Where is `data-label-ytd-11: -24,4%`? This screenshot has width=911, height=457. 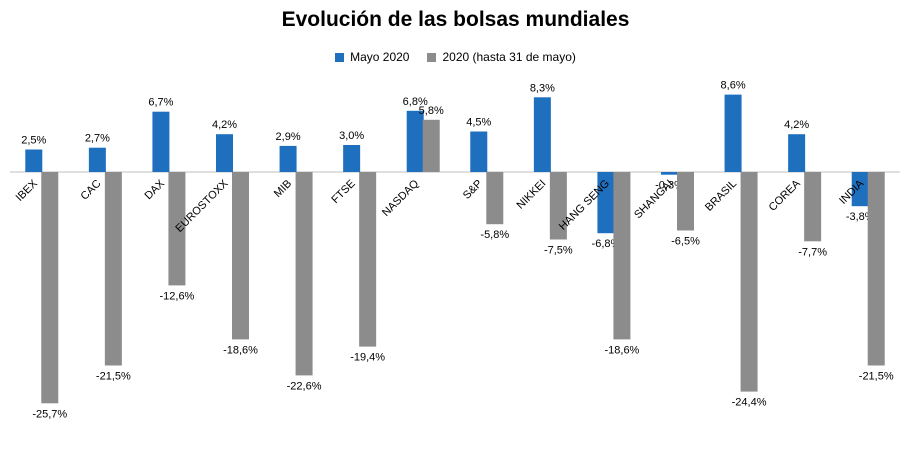 data-label-ytd-11: -24,4% is located at coordinates (749, 403).